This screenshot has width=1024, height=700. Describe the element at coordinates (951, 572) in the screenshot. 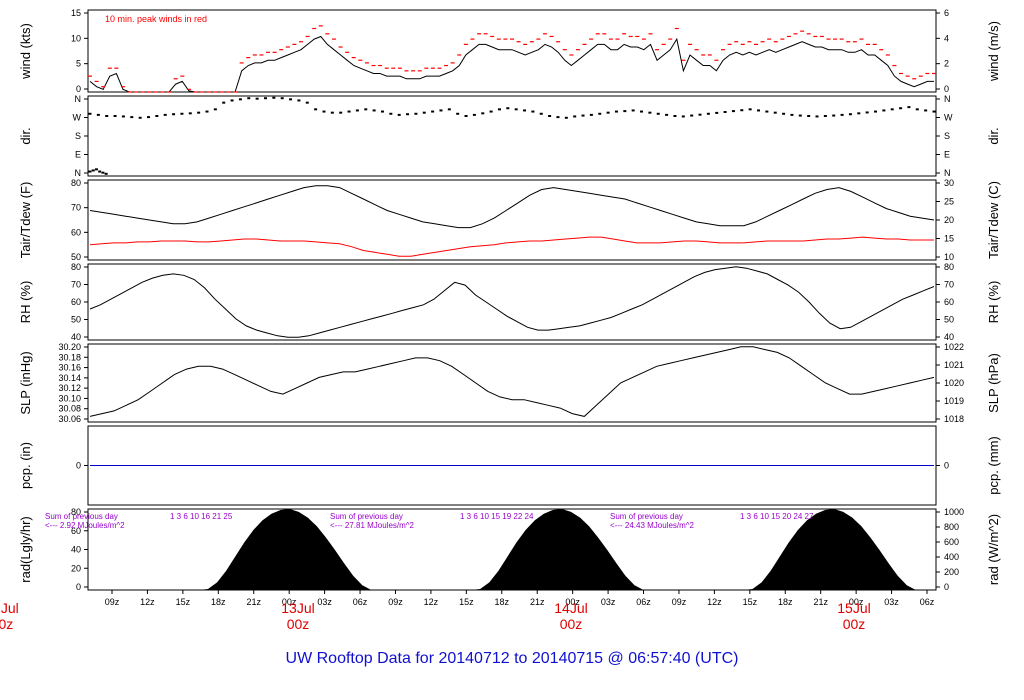

I see `y-tick-label-right: 200` at that location.